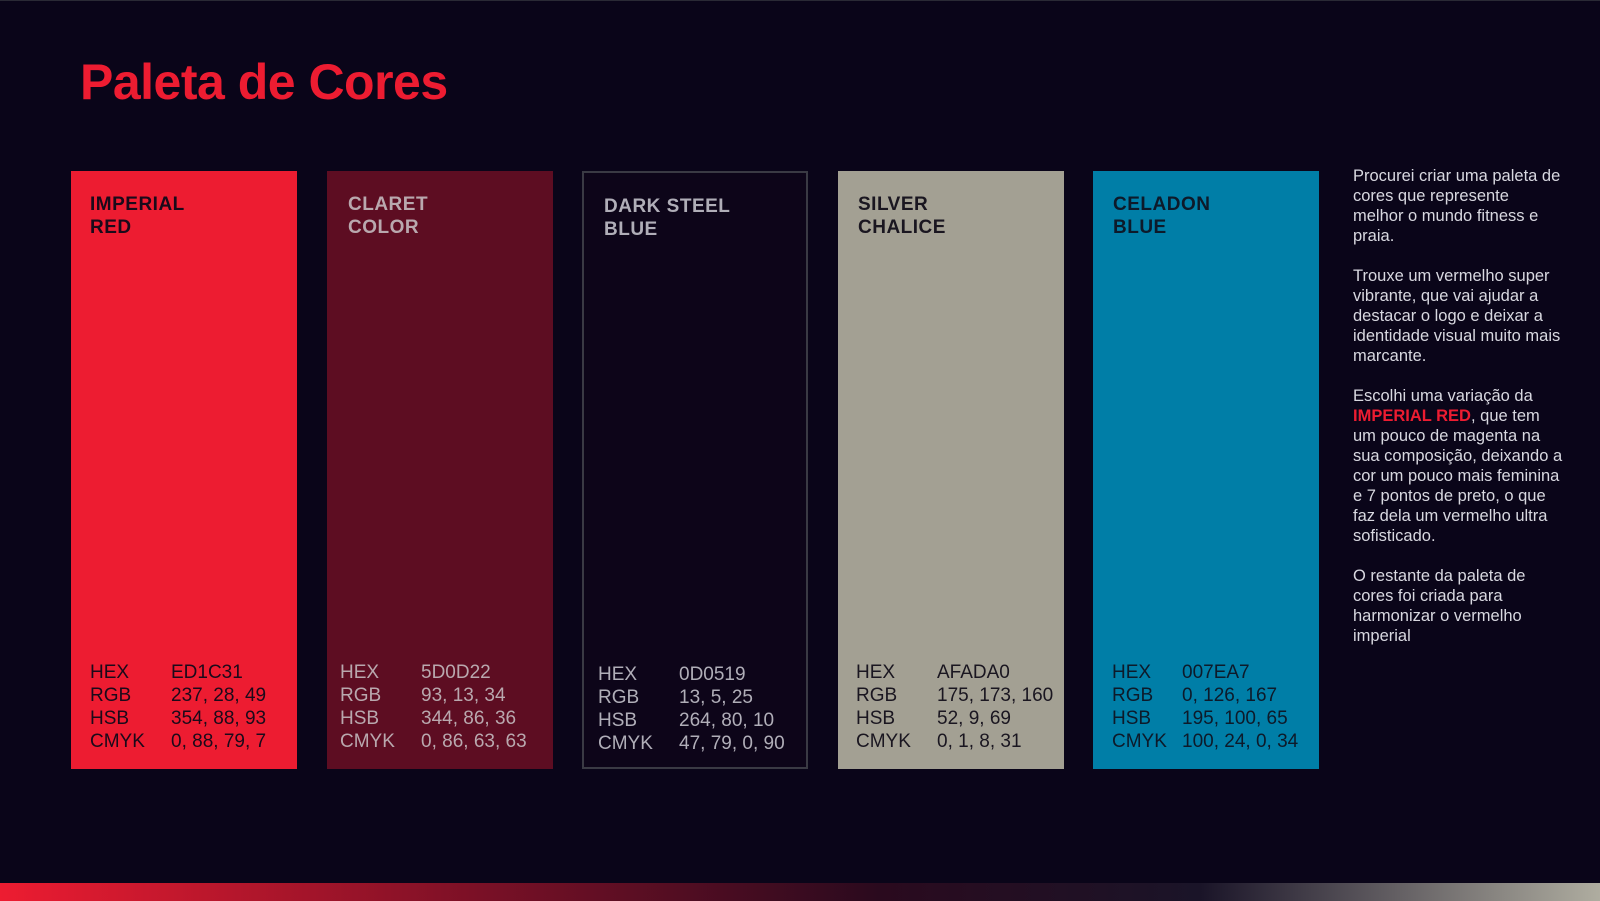 This screenshot has width=1600, height=901. What do you see at coordinates (979, 741) in the screenshot?
I see `code-value: 0, 1, 8, 31` at bounding box center [979, 741].